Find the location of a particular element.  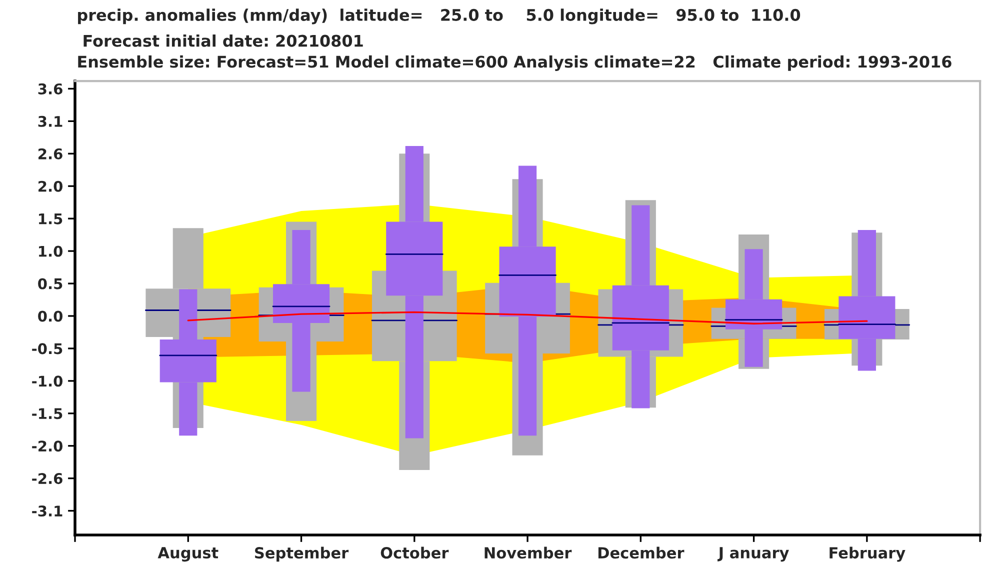

y-tick-label: 3.1 is located at coordinates (50, 121).